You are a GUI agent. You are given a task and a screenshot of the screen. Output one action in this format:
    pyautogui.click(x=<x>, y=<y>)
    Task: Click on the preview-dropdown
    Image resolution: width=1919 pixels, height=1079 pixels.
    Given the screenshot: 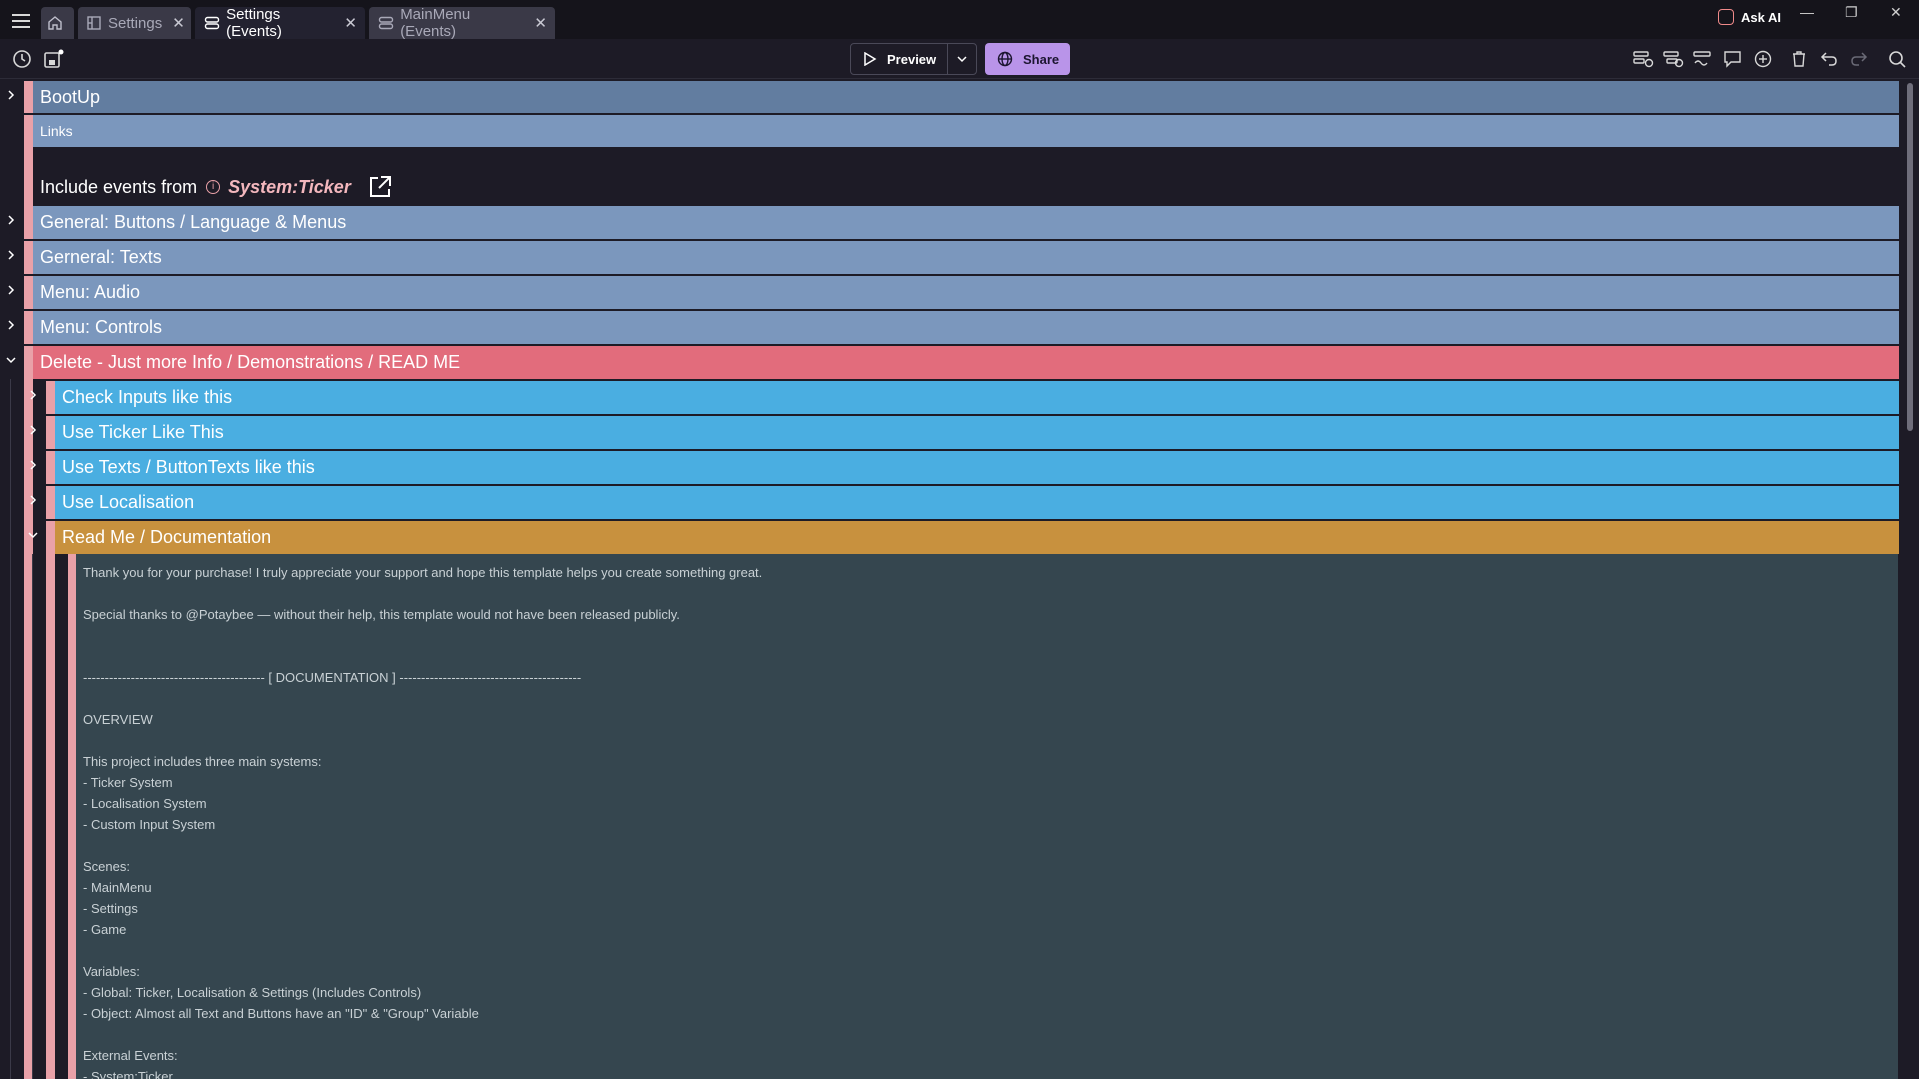 What is the action you would take?
    pyautogui.click(x=961, y=59)
    